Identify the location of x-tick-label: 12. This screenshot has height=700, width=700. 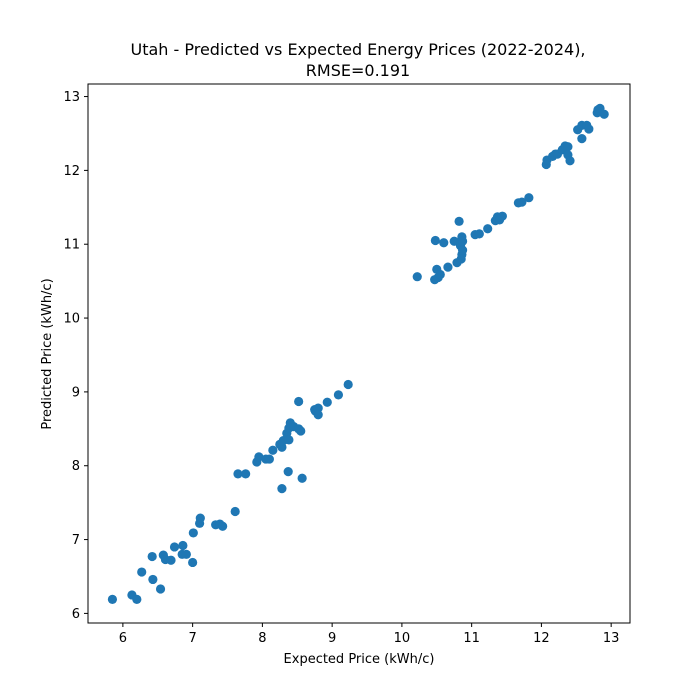
(541, 638).